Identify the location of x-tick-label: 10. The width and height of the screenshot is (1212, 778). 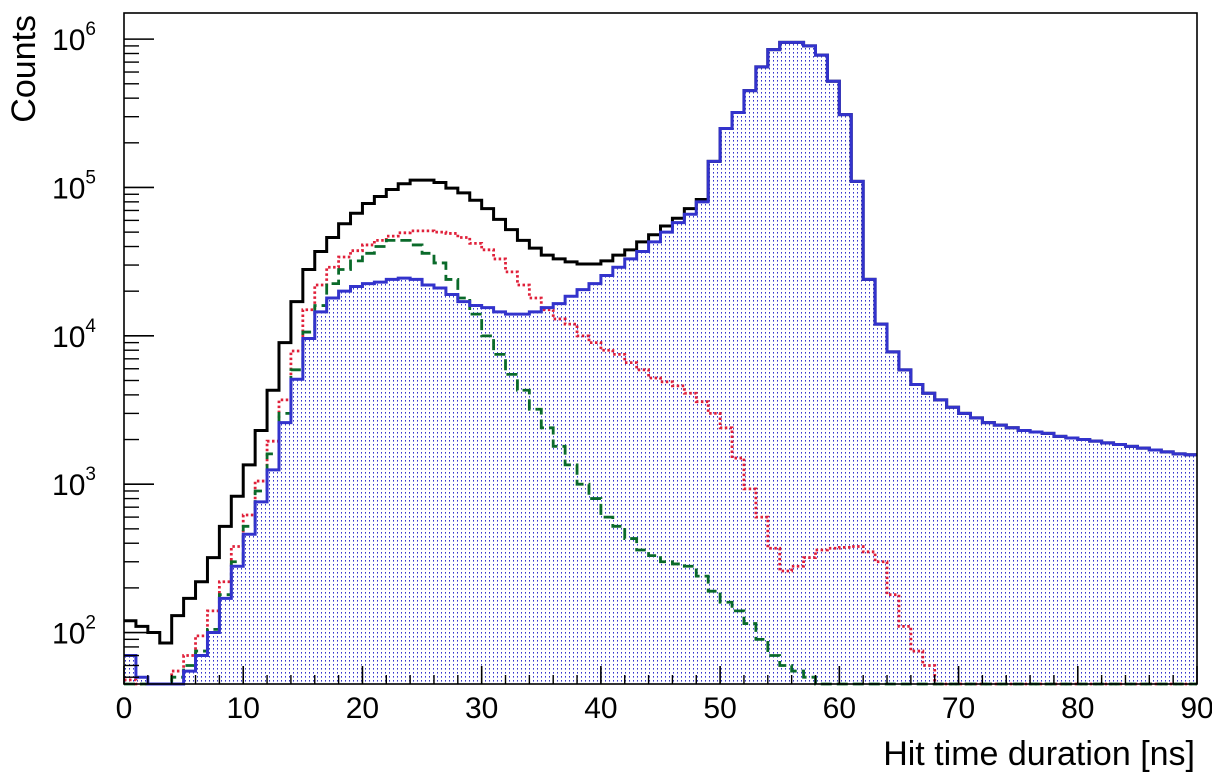
(243, 708).